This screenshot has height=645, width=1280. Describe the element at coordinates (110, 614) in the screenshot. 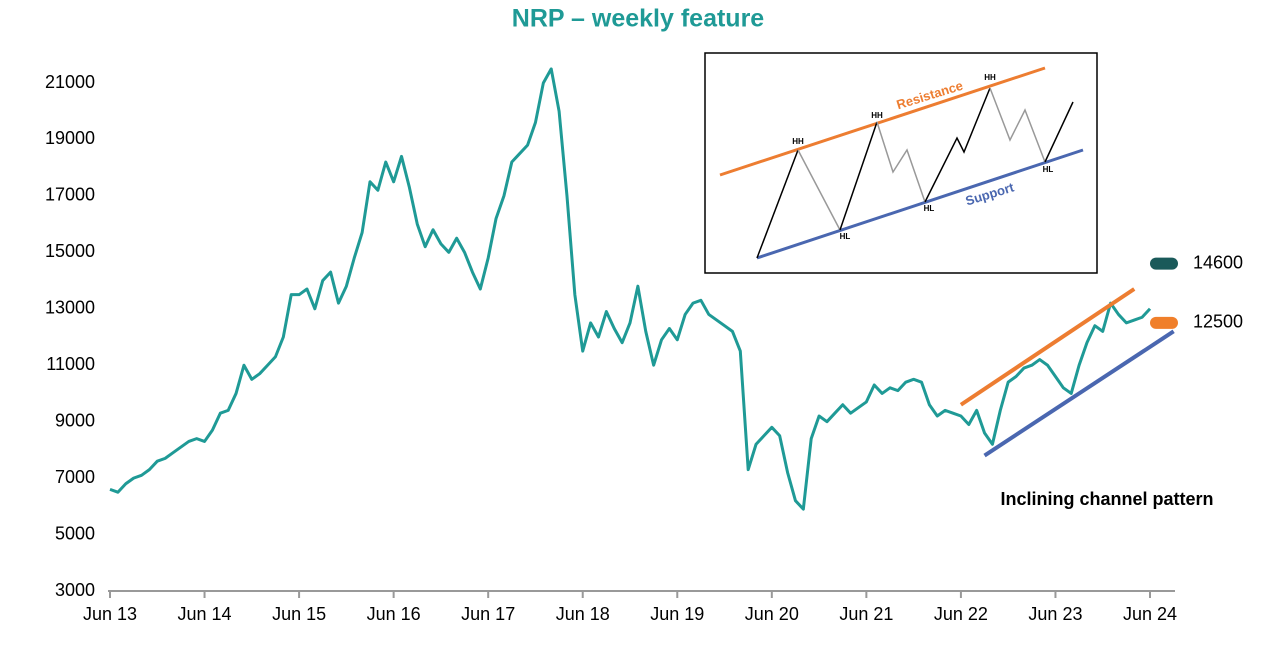

I see `x-tick-label: Jun 13` at that location.